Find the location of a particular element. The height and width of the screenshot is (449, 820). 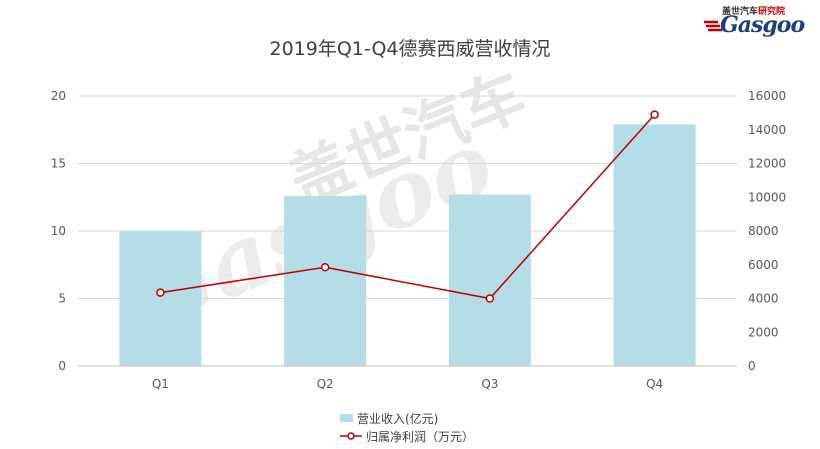

y-right-tick-label: 10000 is located at coordinates (767, 197).